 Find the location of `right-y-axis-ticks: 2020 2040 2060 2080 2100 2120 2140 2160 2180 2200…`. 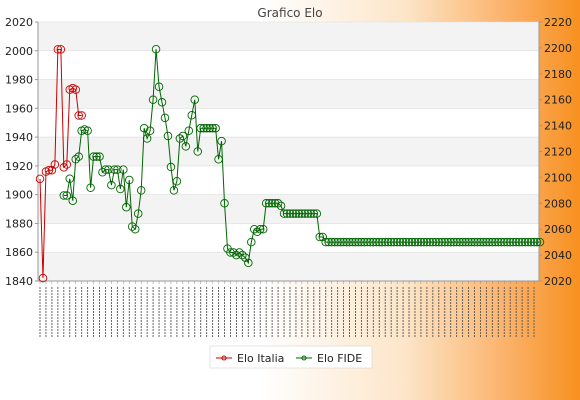

right-y-axis-ticks: 2020 2040 2060 2080 2100 2120 2140 2160 2180 2200… is located at coordinates (555, 152).